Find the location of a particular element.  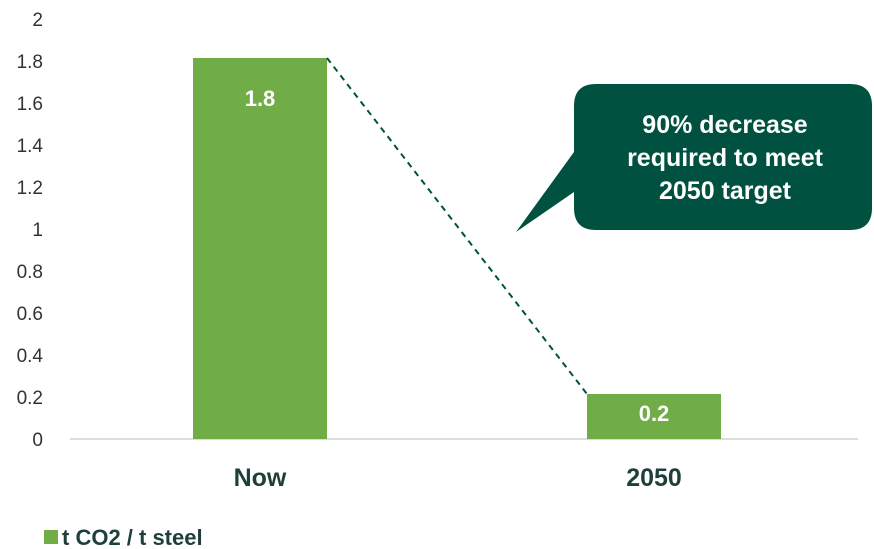

bar-2050 is located at coordinates (654, 416).